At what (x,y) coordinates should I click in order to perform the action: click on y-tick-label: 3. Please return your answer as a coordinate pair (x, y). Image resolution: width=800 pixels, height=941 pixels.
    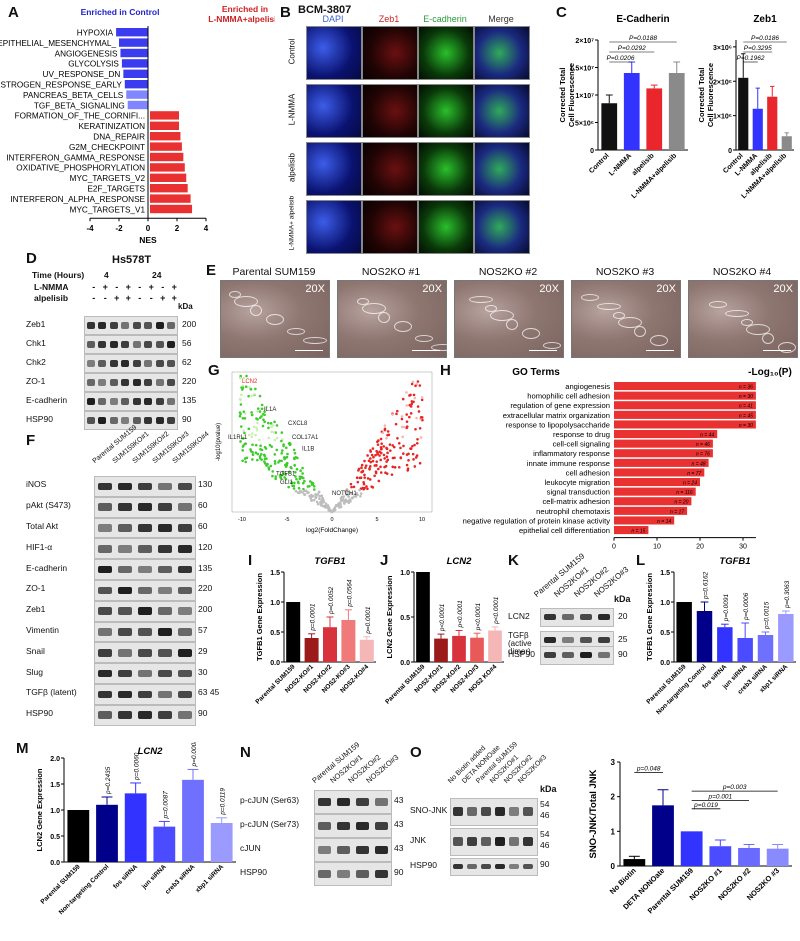
    Looking at the image, I should click on (613, 762).